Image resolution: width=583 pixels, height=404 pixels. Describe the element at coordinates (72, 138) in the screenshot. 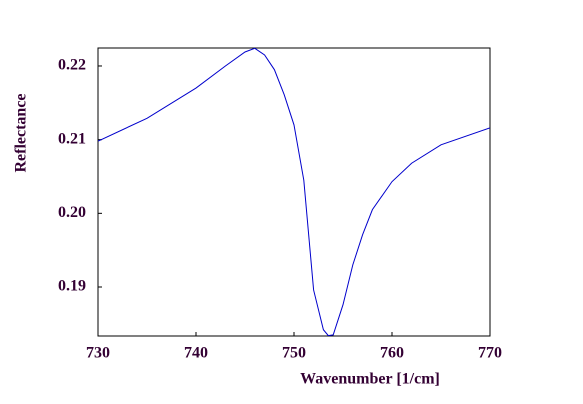

I see `y-tick-label: 0.21` at that location.